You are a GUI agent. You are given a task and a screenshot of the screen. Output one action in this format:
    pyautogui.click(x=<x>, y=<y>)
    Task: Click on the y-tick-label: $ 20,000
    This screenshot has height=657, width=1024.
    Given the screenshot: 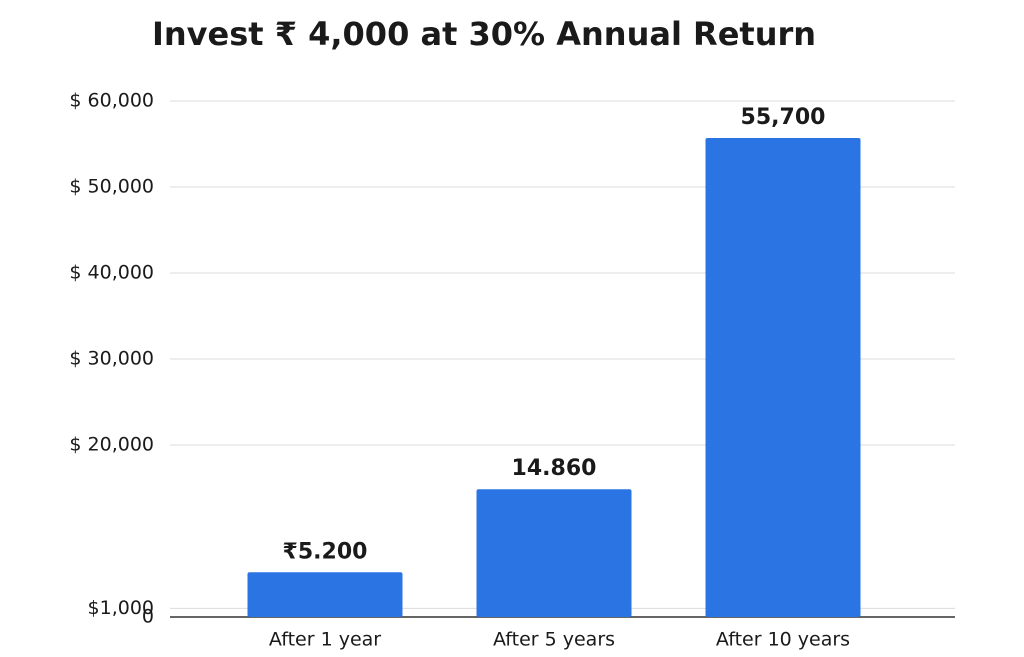 What is the action you would take?
    pyautogui.click(x=111, y=445)
    